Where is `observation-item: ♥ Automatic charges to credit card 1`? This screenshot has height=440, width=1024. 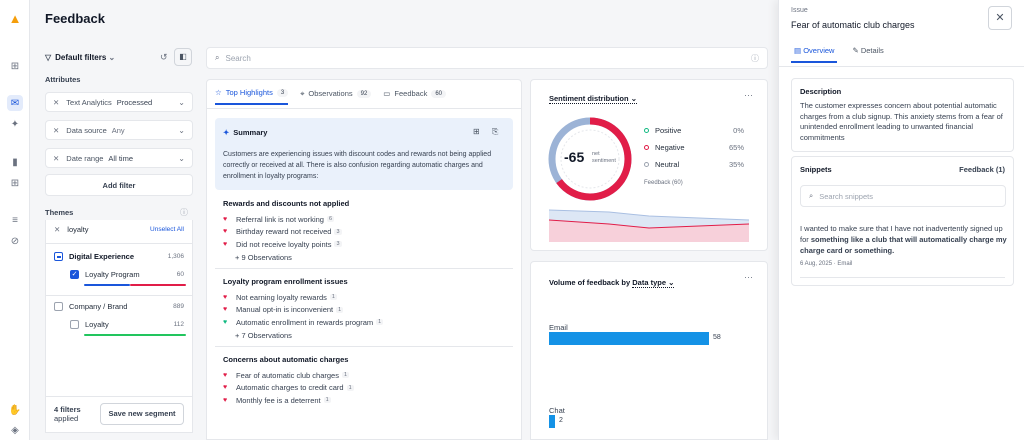 observation-item: ♥ Automatic charges to credit card 1 is located at coordinates (368, 388).